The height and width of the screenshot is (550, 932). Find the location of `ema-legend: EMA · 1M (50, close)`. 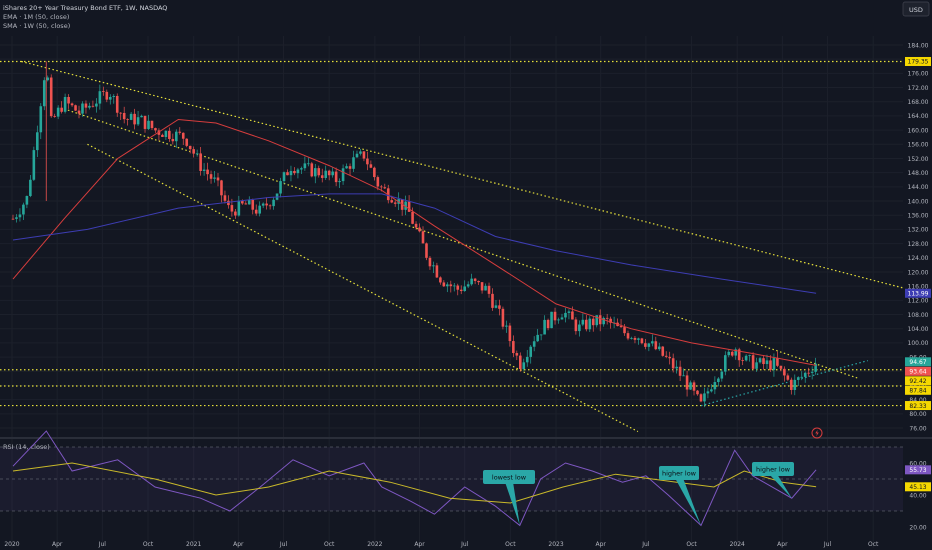

ema-legend: EMA · 1M (50, close) is located at coordinates (36, 17).